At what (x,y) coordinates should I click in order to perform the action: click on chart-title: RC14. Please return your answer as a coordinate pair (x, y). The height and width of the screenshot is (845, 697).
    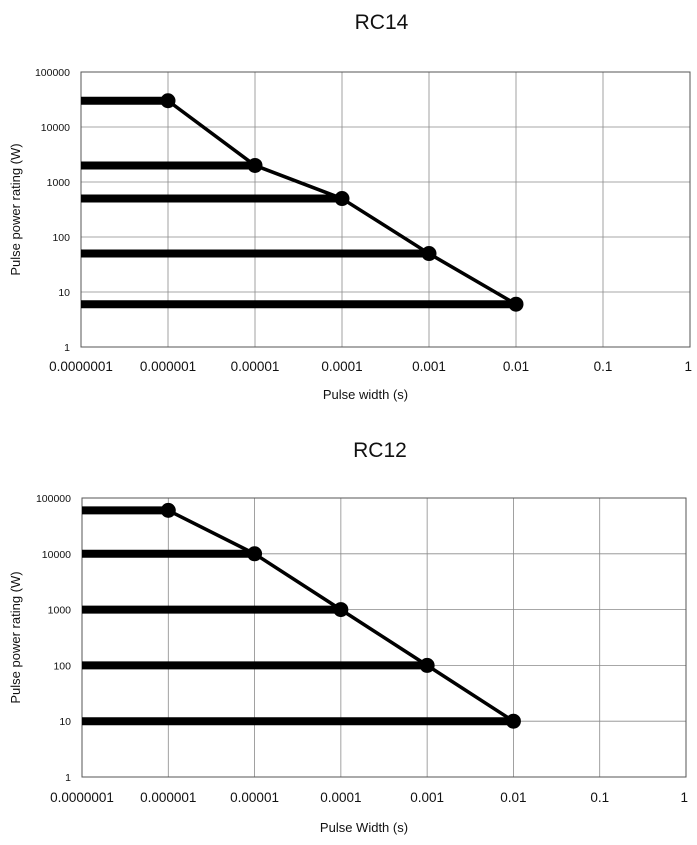
    Looking at the image, I should click on (382, 22).